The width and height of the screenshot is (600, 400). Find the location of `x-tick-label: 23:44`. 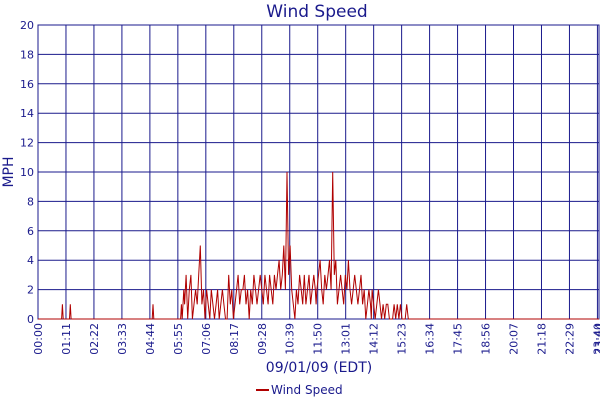

x-tick-label: 23:44 is located at coordinates (596, 339).